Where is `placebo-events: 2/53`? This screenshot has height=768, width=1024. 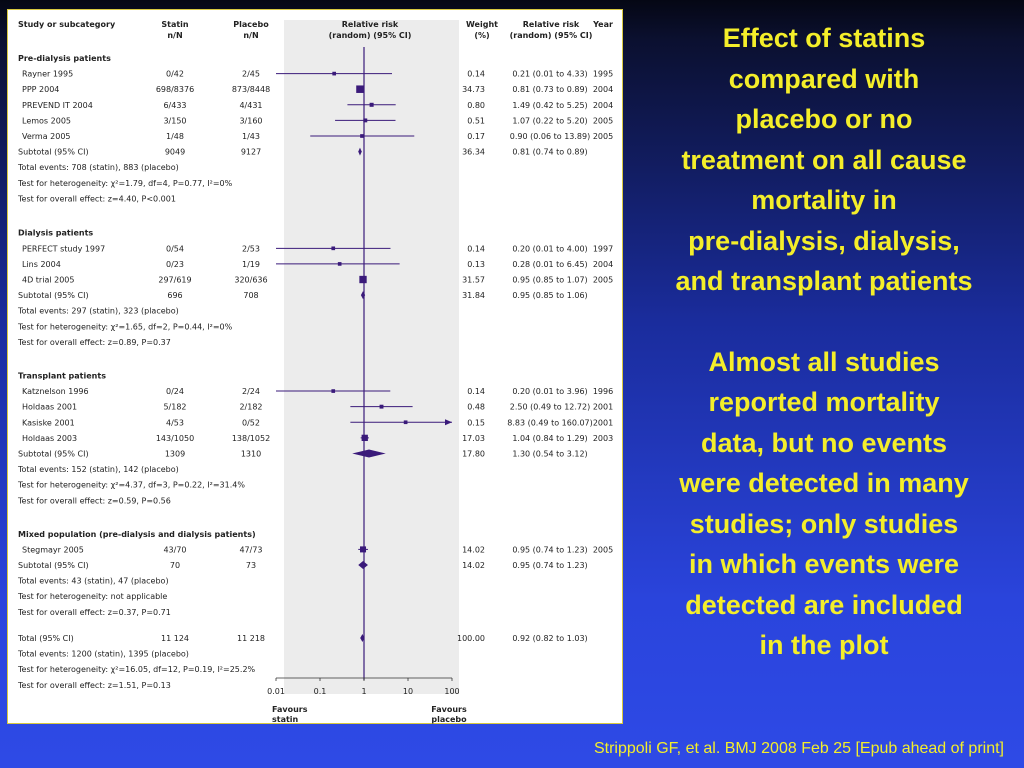 placebo-events: 2/53 is located at coordinates (251, 248).